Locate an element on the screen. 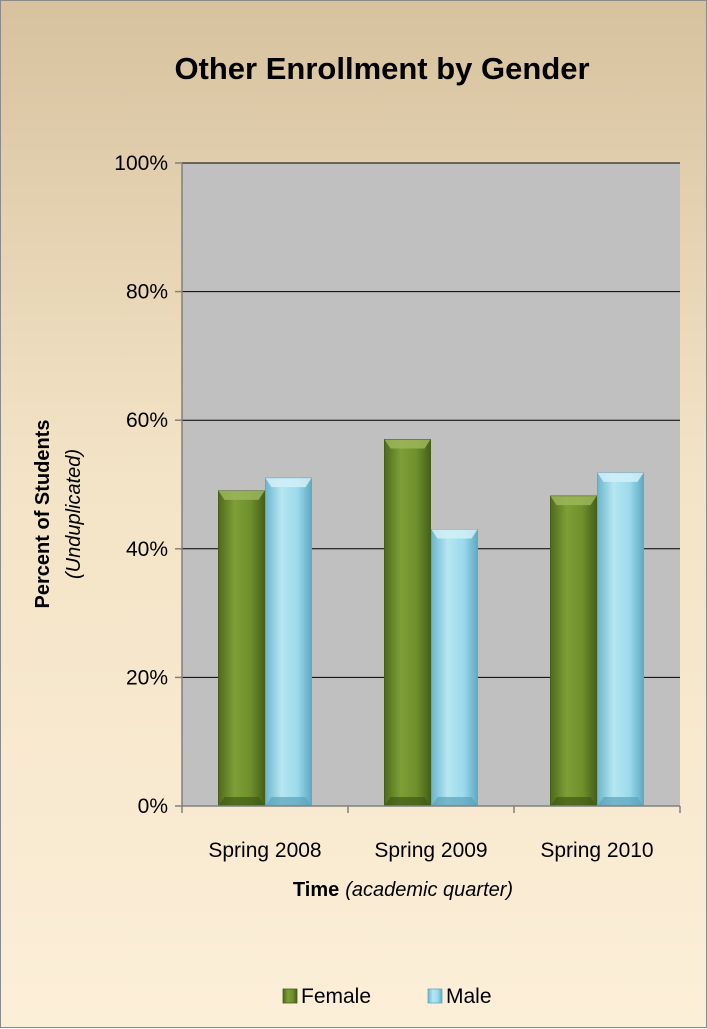  y-axis-label-group: Percent of Students is located at coordinates (43, 514).